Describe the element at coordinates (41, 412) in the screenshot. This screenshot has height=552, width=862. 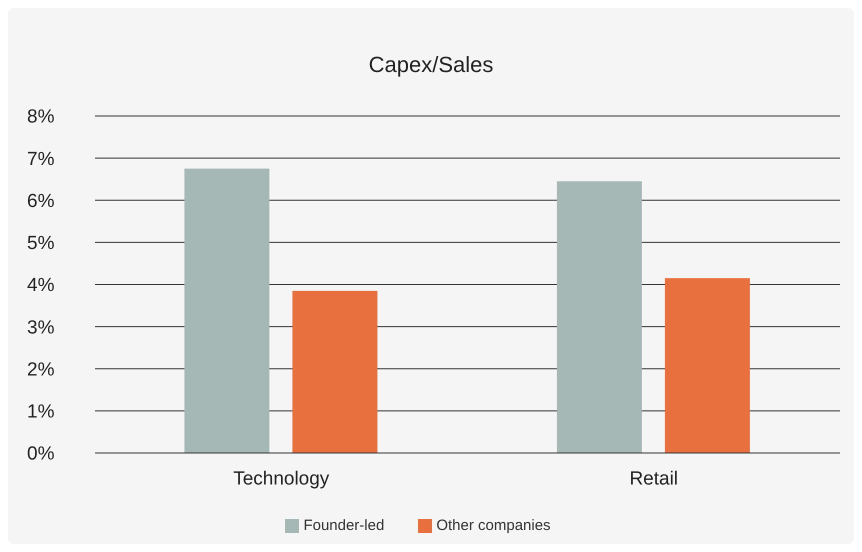
I see `y-tick-label: 1%` at that location.